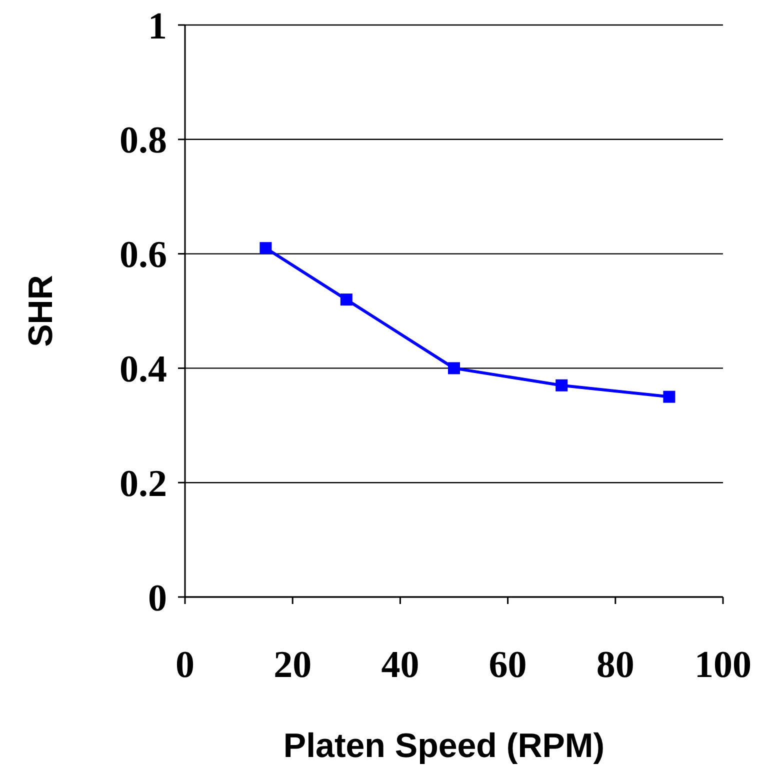 The width and height of the screenshot is (769, 768). I want to click on x-tick-label: 100, so click(723, 665).